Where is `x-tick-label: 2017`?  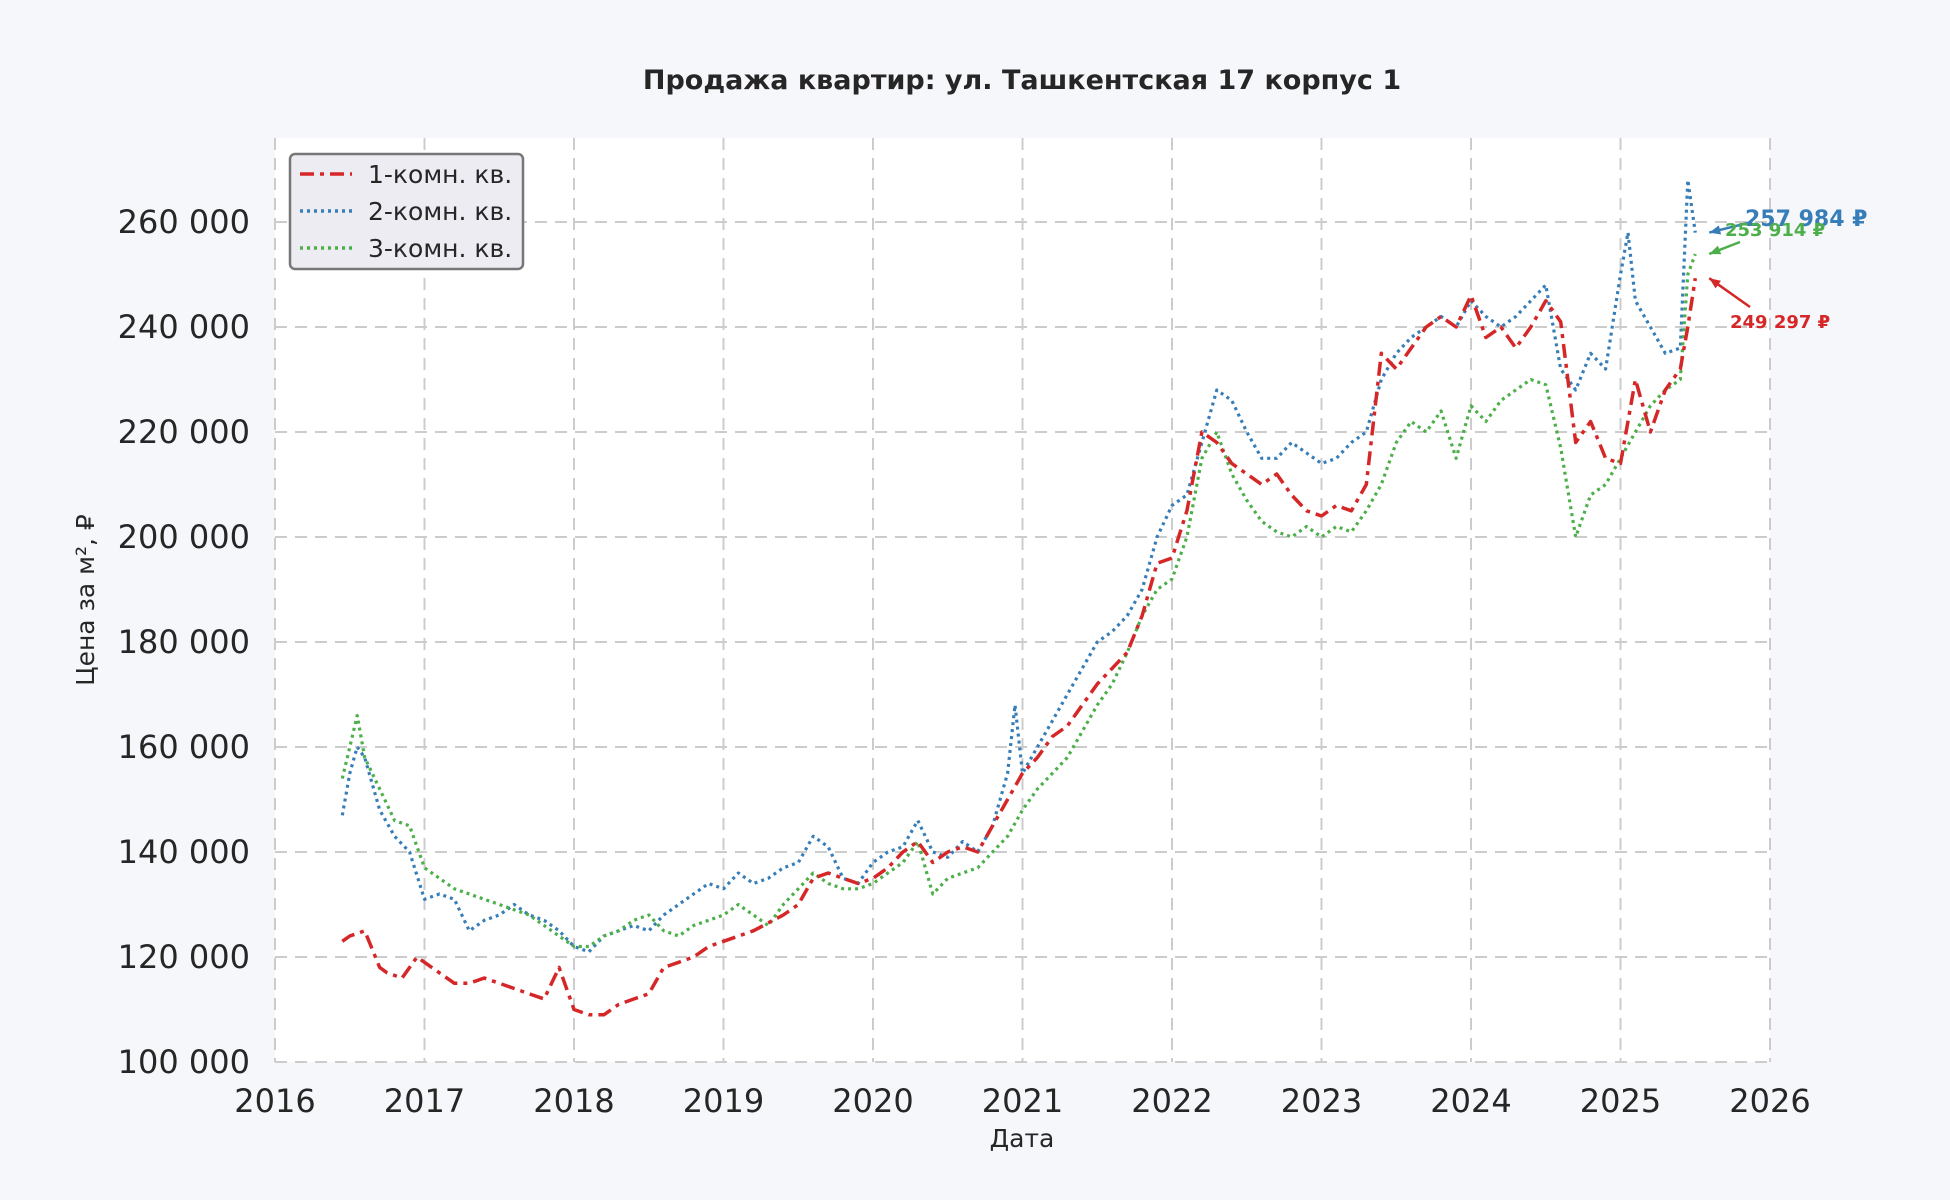 x-tick-label: 2017 is located at coordinates (424, 1101).